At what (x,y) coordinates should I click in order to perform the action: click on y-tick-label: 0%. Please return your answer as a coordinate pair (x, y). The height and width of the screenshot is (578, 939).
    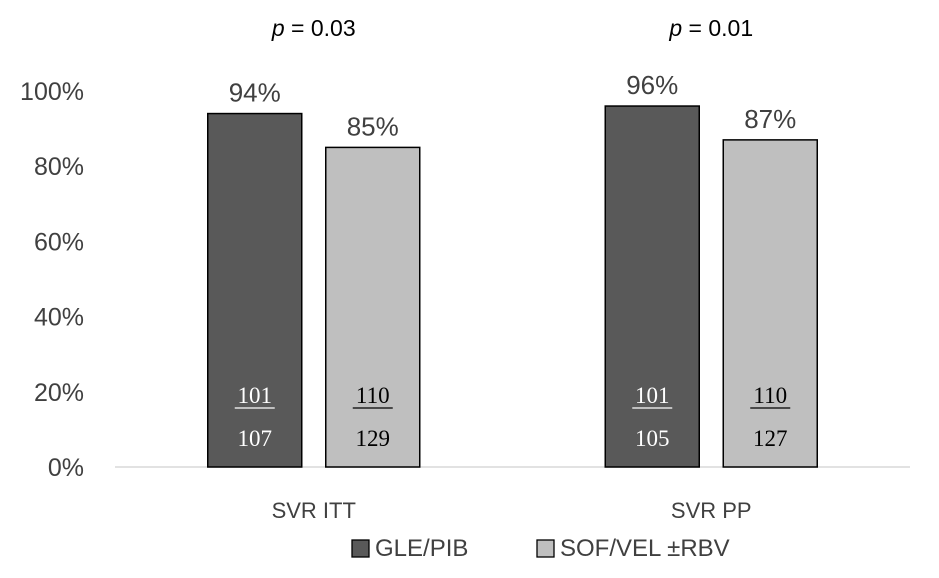
    Looking at the image, I should click on (66, 468).